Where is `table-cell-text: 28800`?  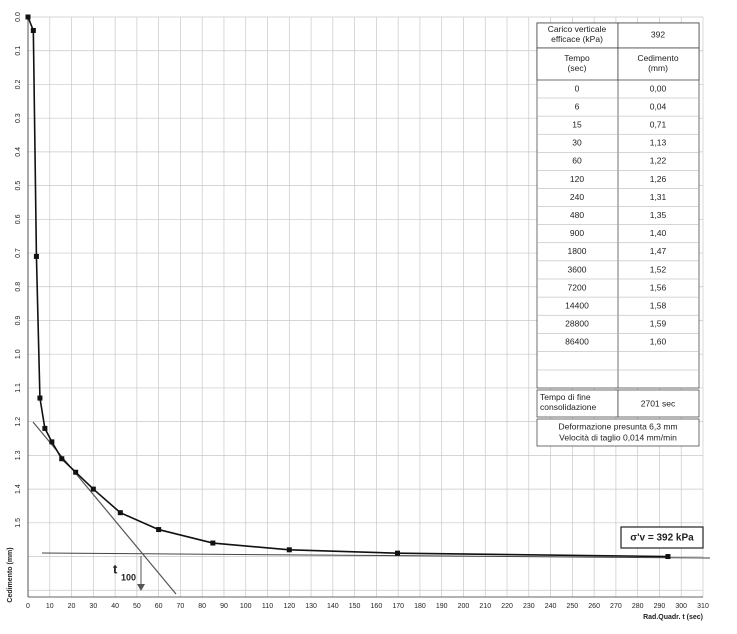
table-cell-text: 28800 is located at coordinates (577, 324).